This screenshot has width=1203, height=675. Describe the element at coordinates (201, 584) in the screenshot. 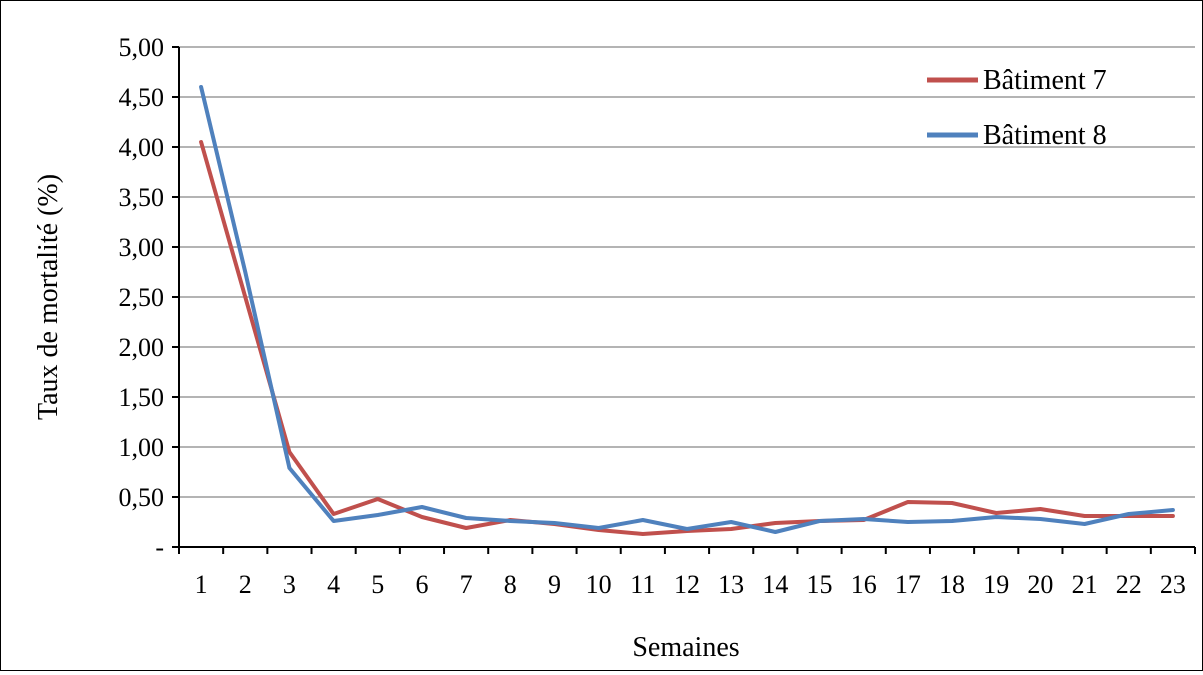

I see `x-tick-label: 1` at that location.